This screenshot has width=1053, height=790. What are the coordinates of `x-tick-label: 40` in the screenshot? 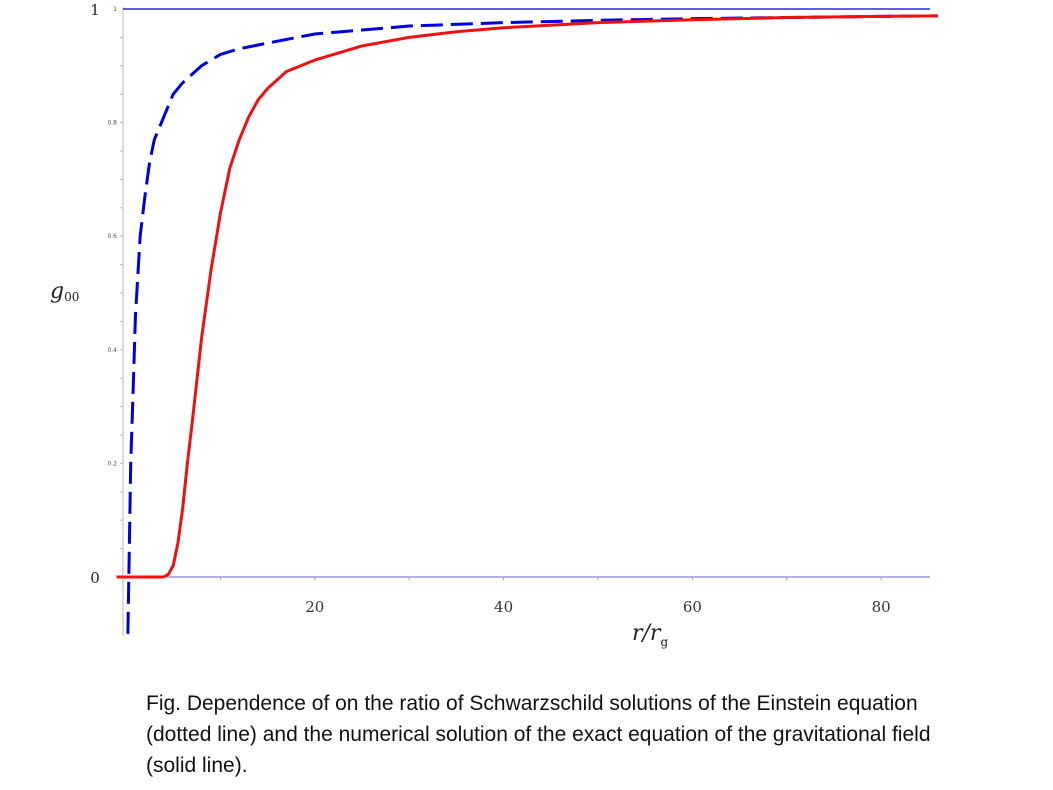 It's located at (503, 607).